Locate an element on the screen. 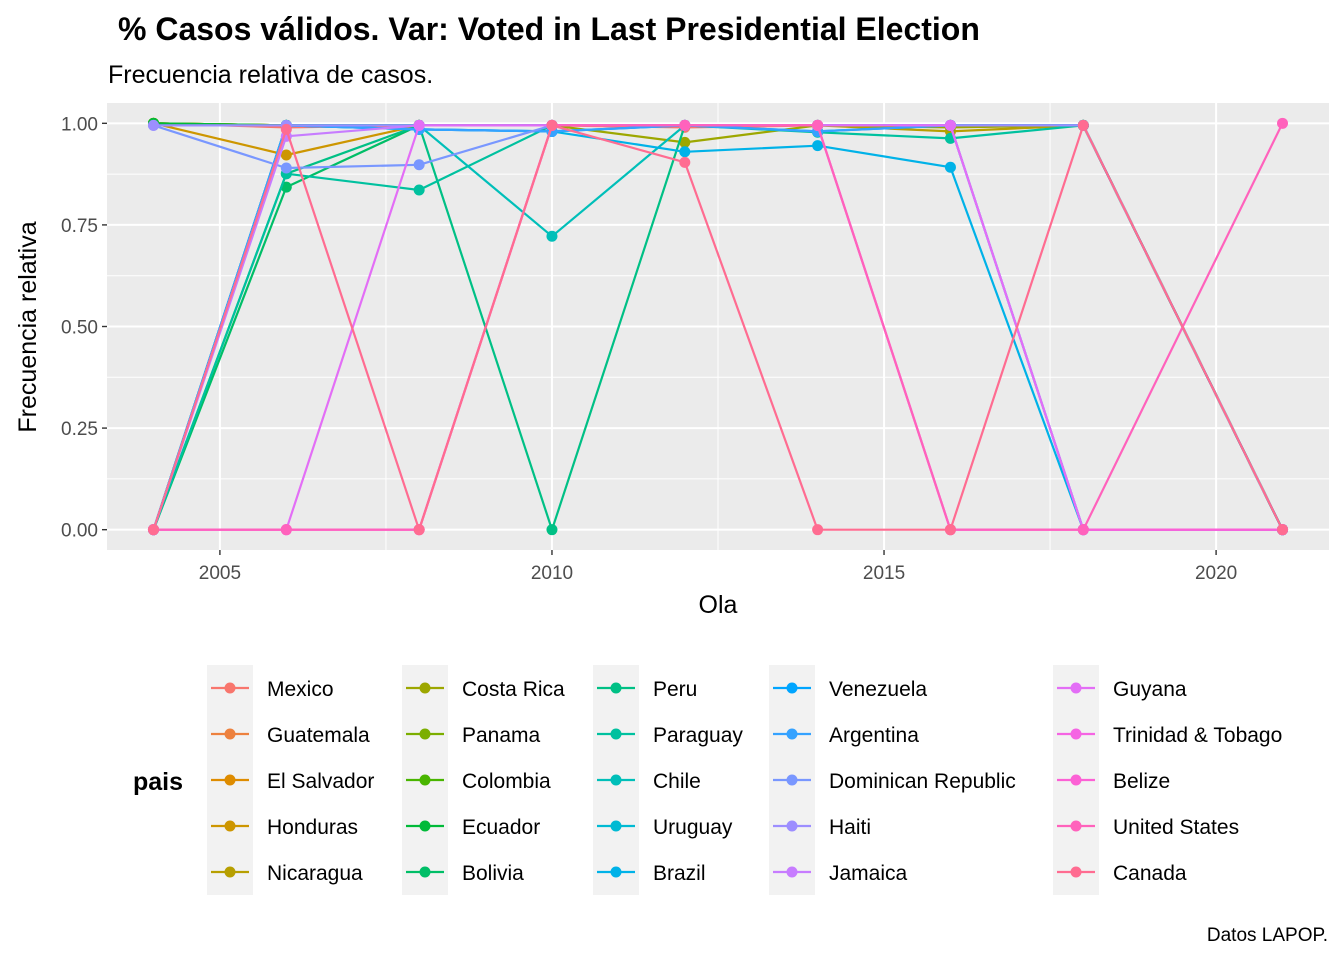  y-tick-label: 1.00 is located at coordinates (79, 124).